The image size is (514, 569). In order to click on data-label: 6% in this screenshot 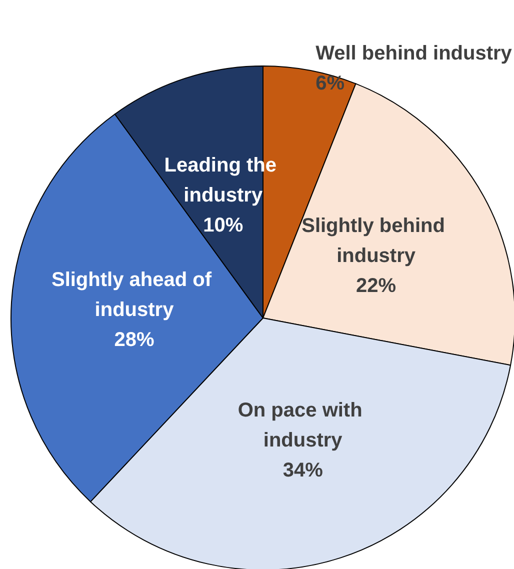, I will do `click(330, 83)`.